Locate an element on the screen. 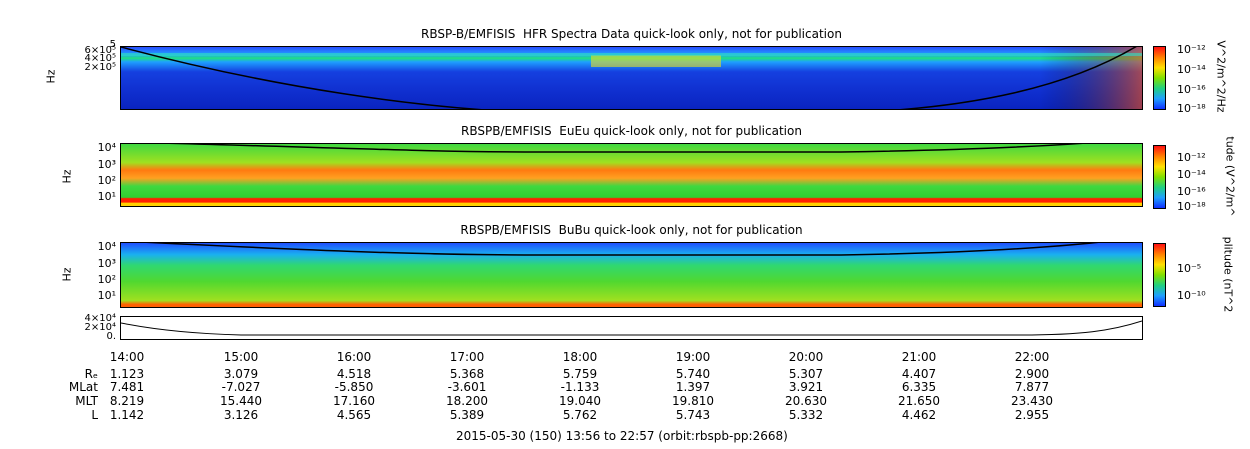 The width and height of the screenshot is (1250, 449). ephem-value: 1.397 is located at coordinates (693, 387).